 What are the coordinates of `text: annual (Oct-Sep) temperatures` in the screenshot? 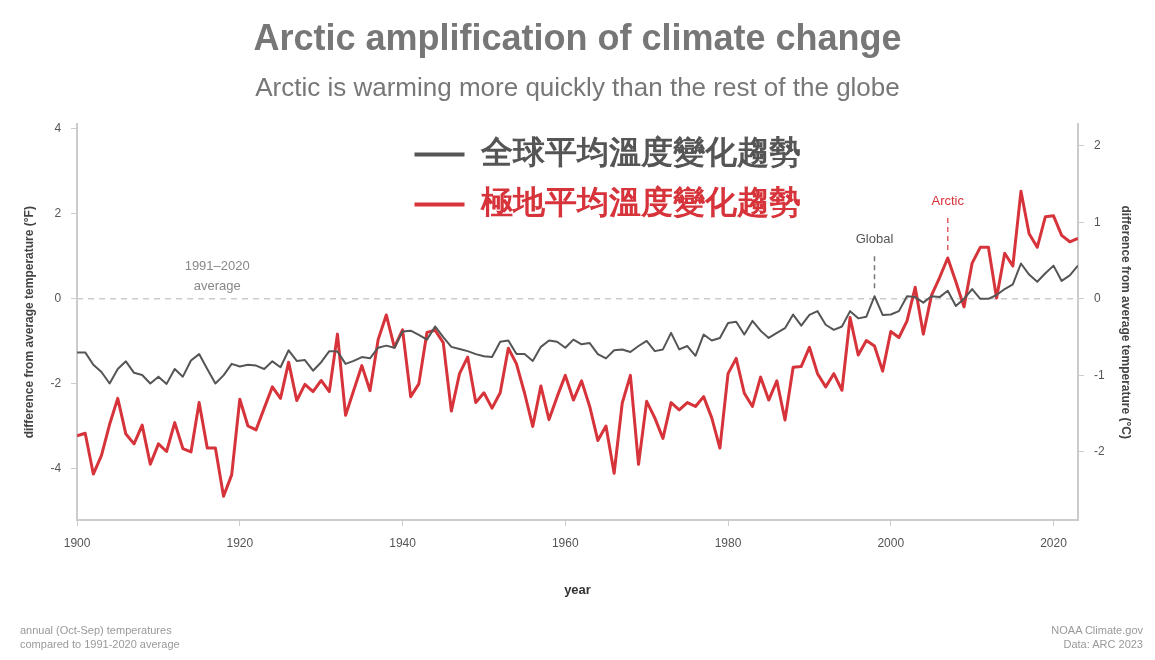 It's located at (96, 630).